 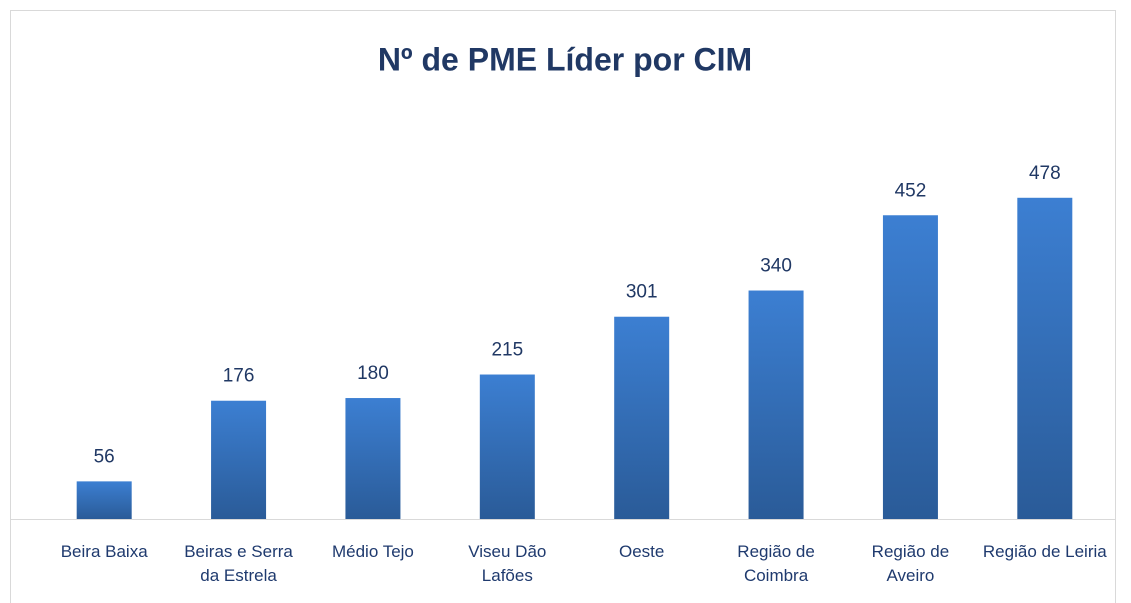 I want to click on data-label: 56, so click(x=104, y=456).